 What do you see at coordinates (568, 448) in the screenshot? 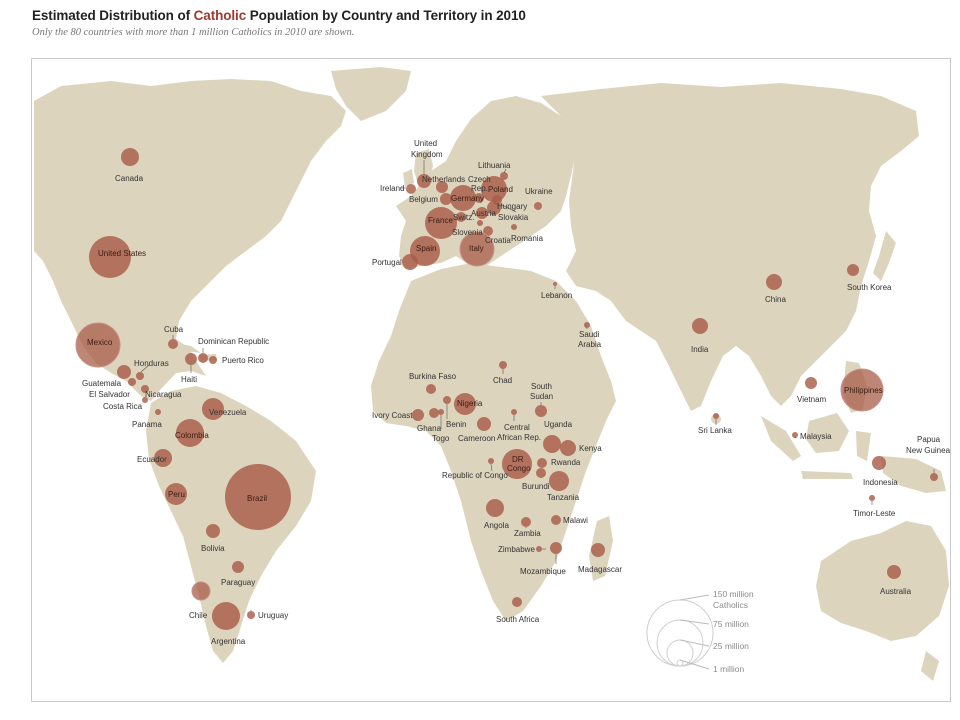
I see `bubble-kenya` at bounding box center [568, 448].